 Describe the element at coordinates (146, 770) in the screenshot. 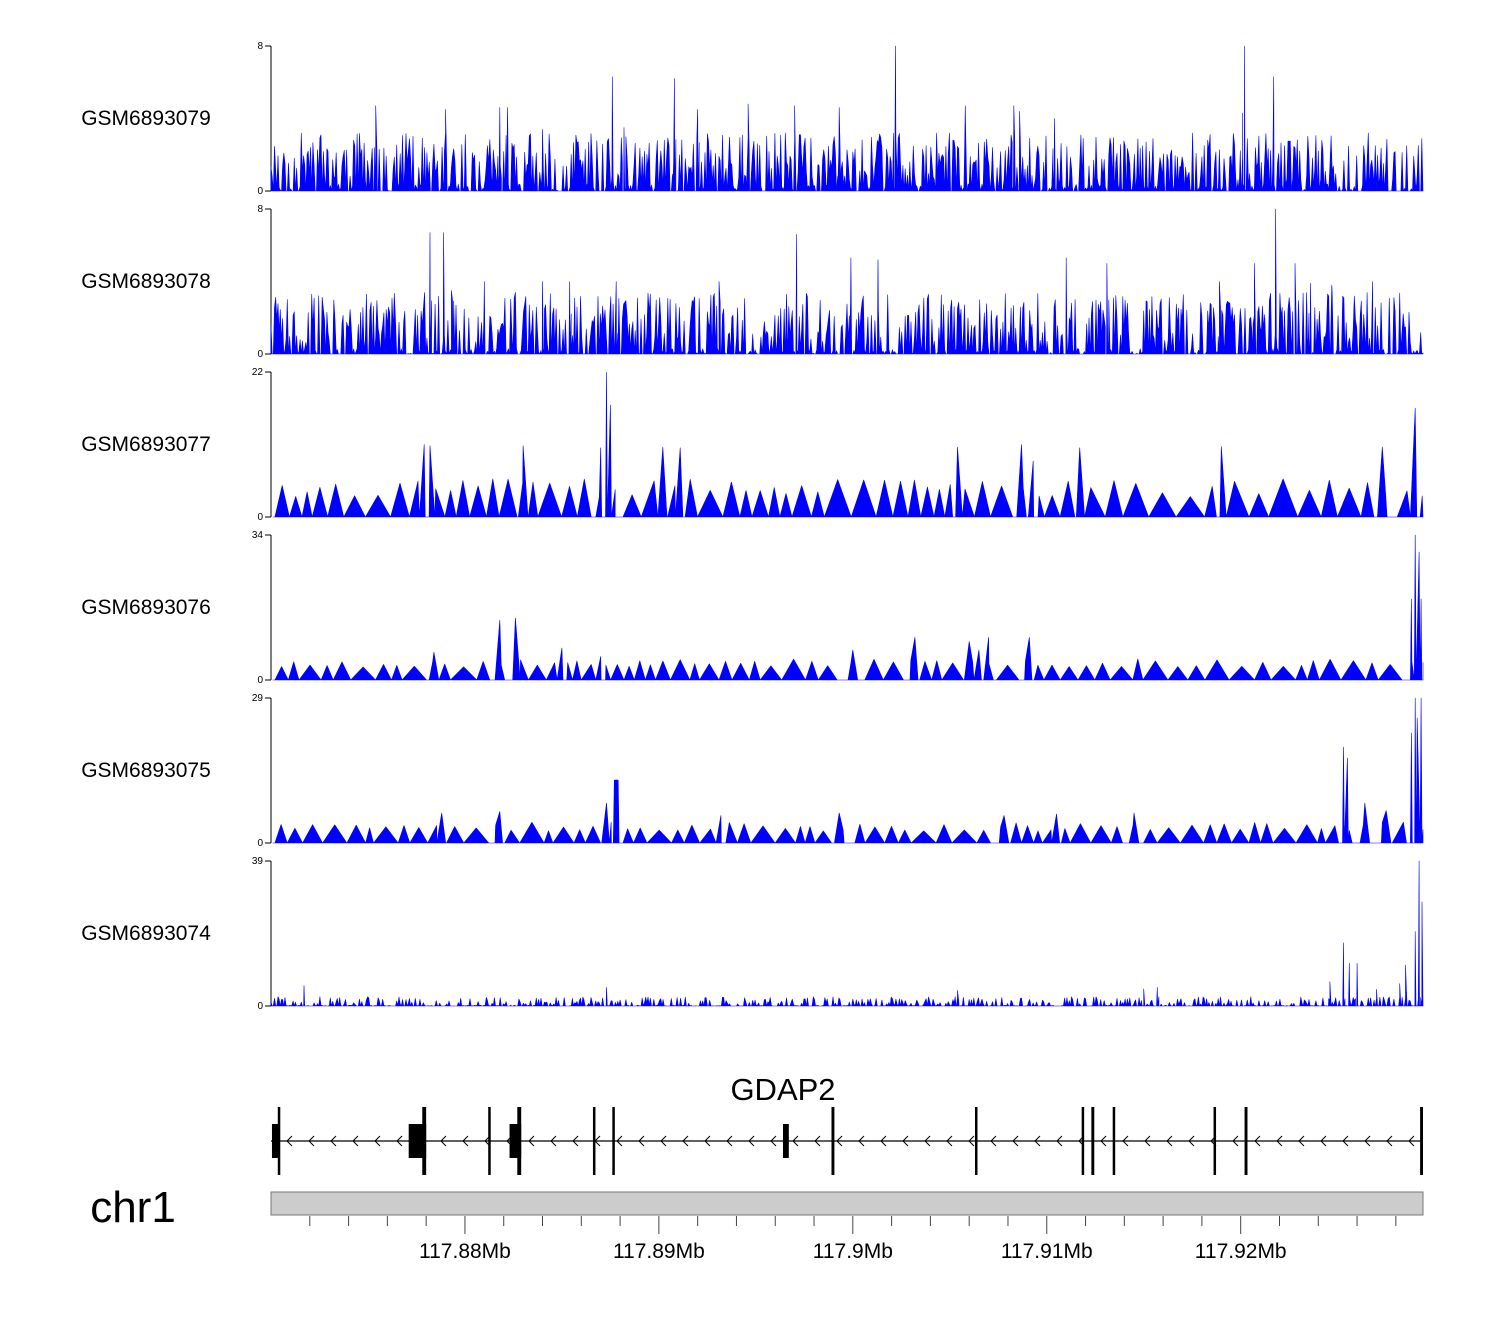

I see `track-label: GSM6893075` at that location.